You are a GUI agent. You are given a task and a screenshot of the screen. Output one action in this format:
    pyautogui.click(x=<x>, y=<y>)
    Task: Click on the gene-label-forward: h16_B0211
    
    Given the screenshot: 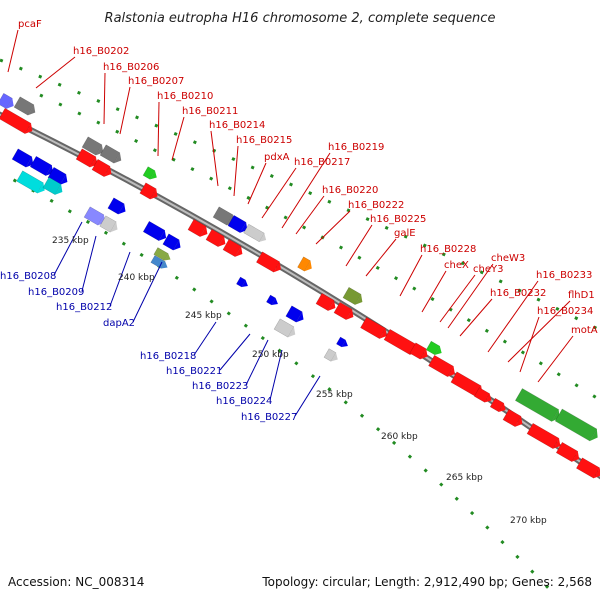 What is the action you would take?
    pyautogui.click(x=210, y=111)
    